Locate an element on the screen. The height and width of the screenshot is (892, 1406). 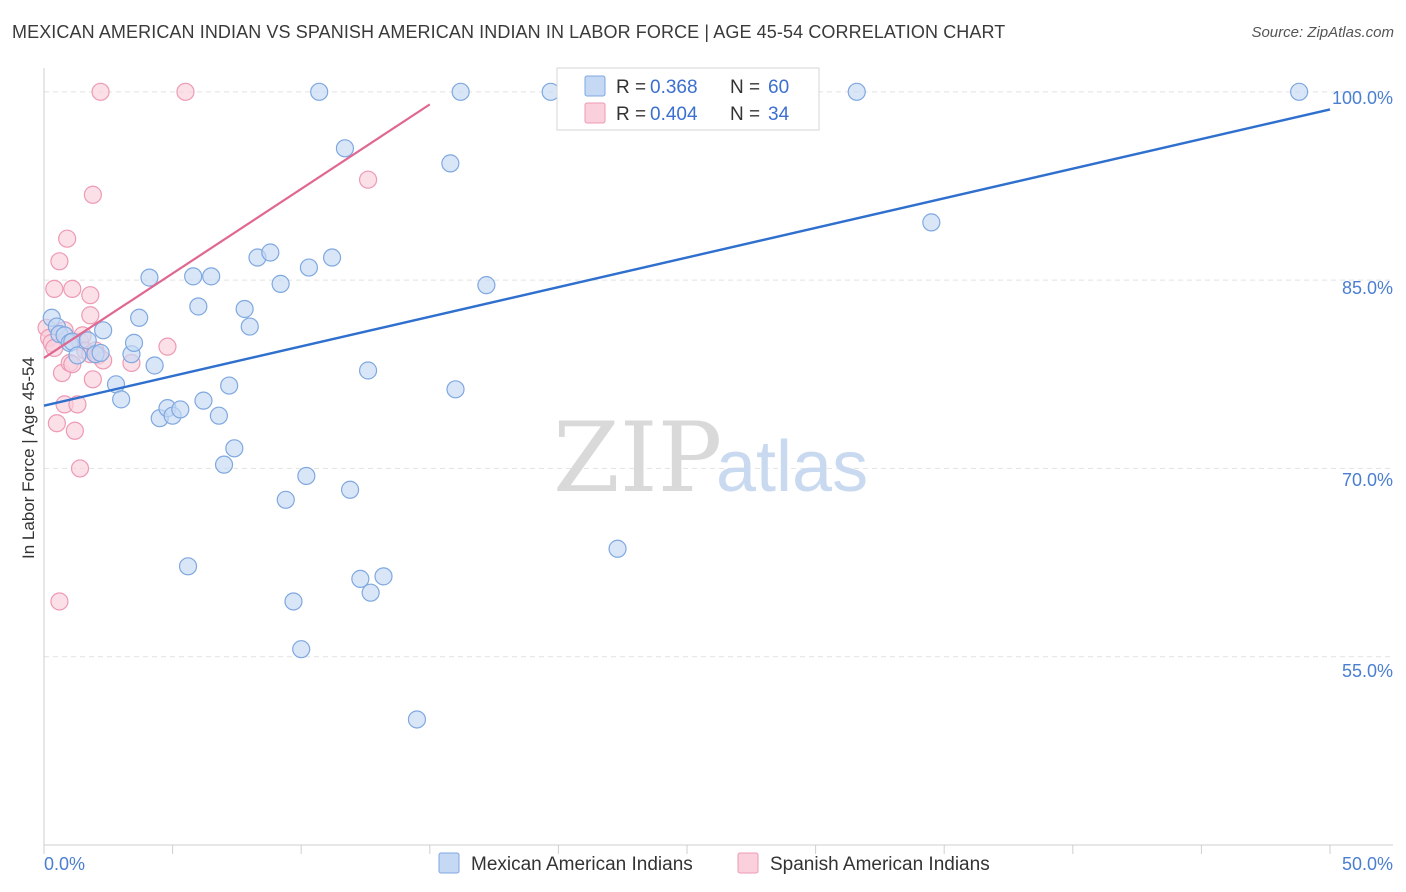
legend-r-value-blue: 0.368 is located at coordinates (674, 87).